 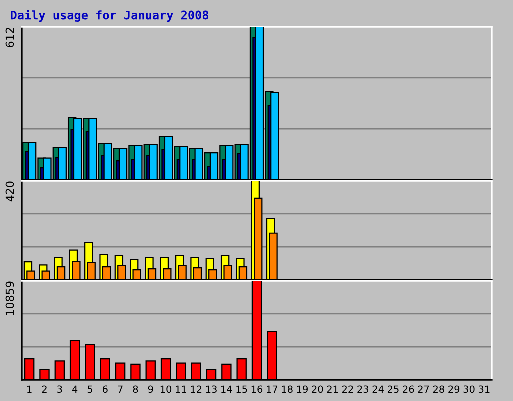 I want to click on x-tick-label: 24, so click(x=378, y=389).